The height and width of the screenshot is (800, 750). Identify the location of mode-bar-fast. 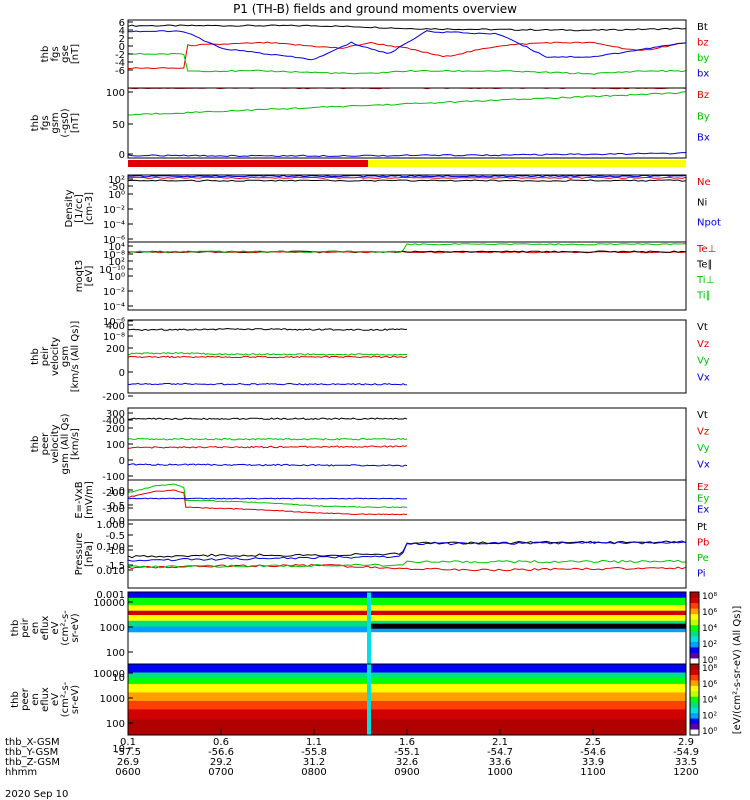
(527, 163).